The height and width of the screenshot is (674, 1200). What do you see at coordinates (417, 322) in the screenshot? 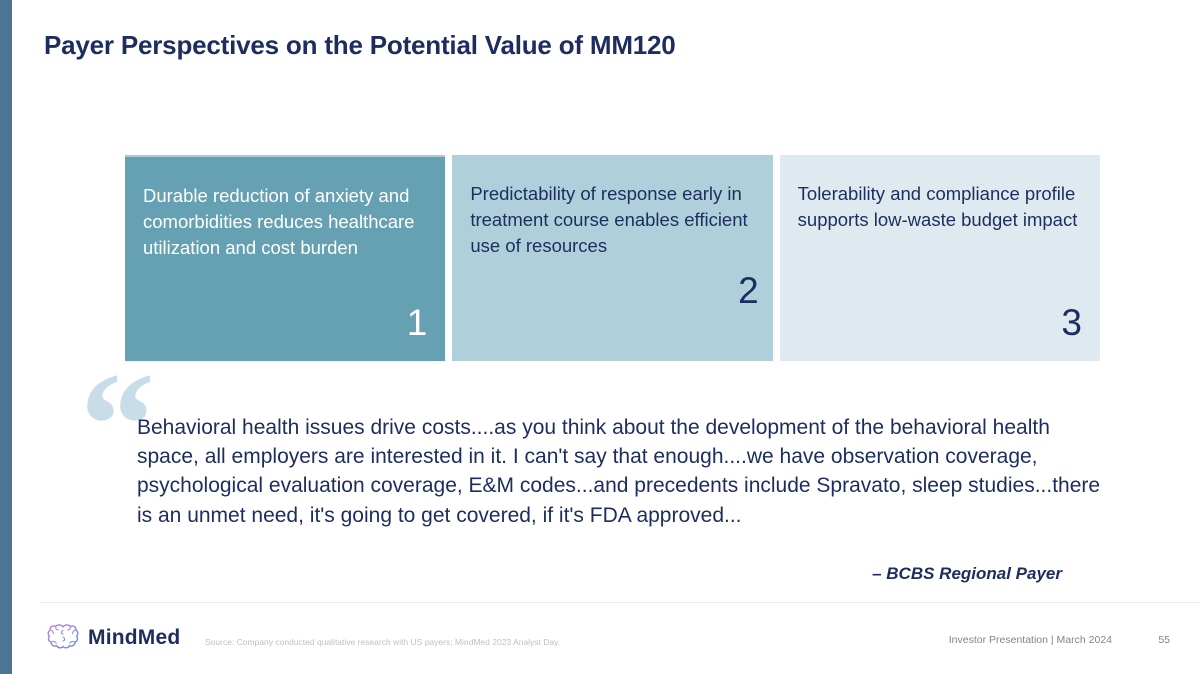
I see `value-box-1-number: 1` at bounding box center [417, 322].